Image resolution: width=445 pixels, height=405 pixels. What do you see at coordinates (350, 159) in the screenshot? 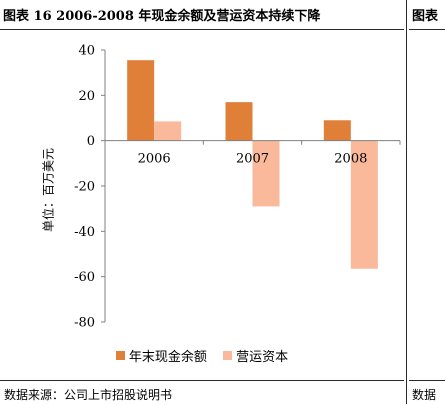
I see `x-tick-label: 2008` at bounding box center [350, 159].